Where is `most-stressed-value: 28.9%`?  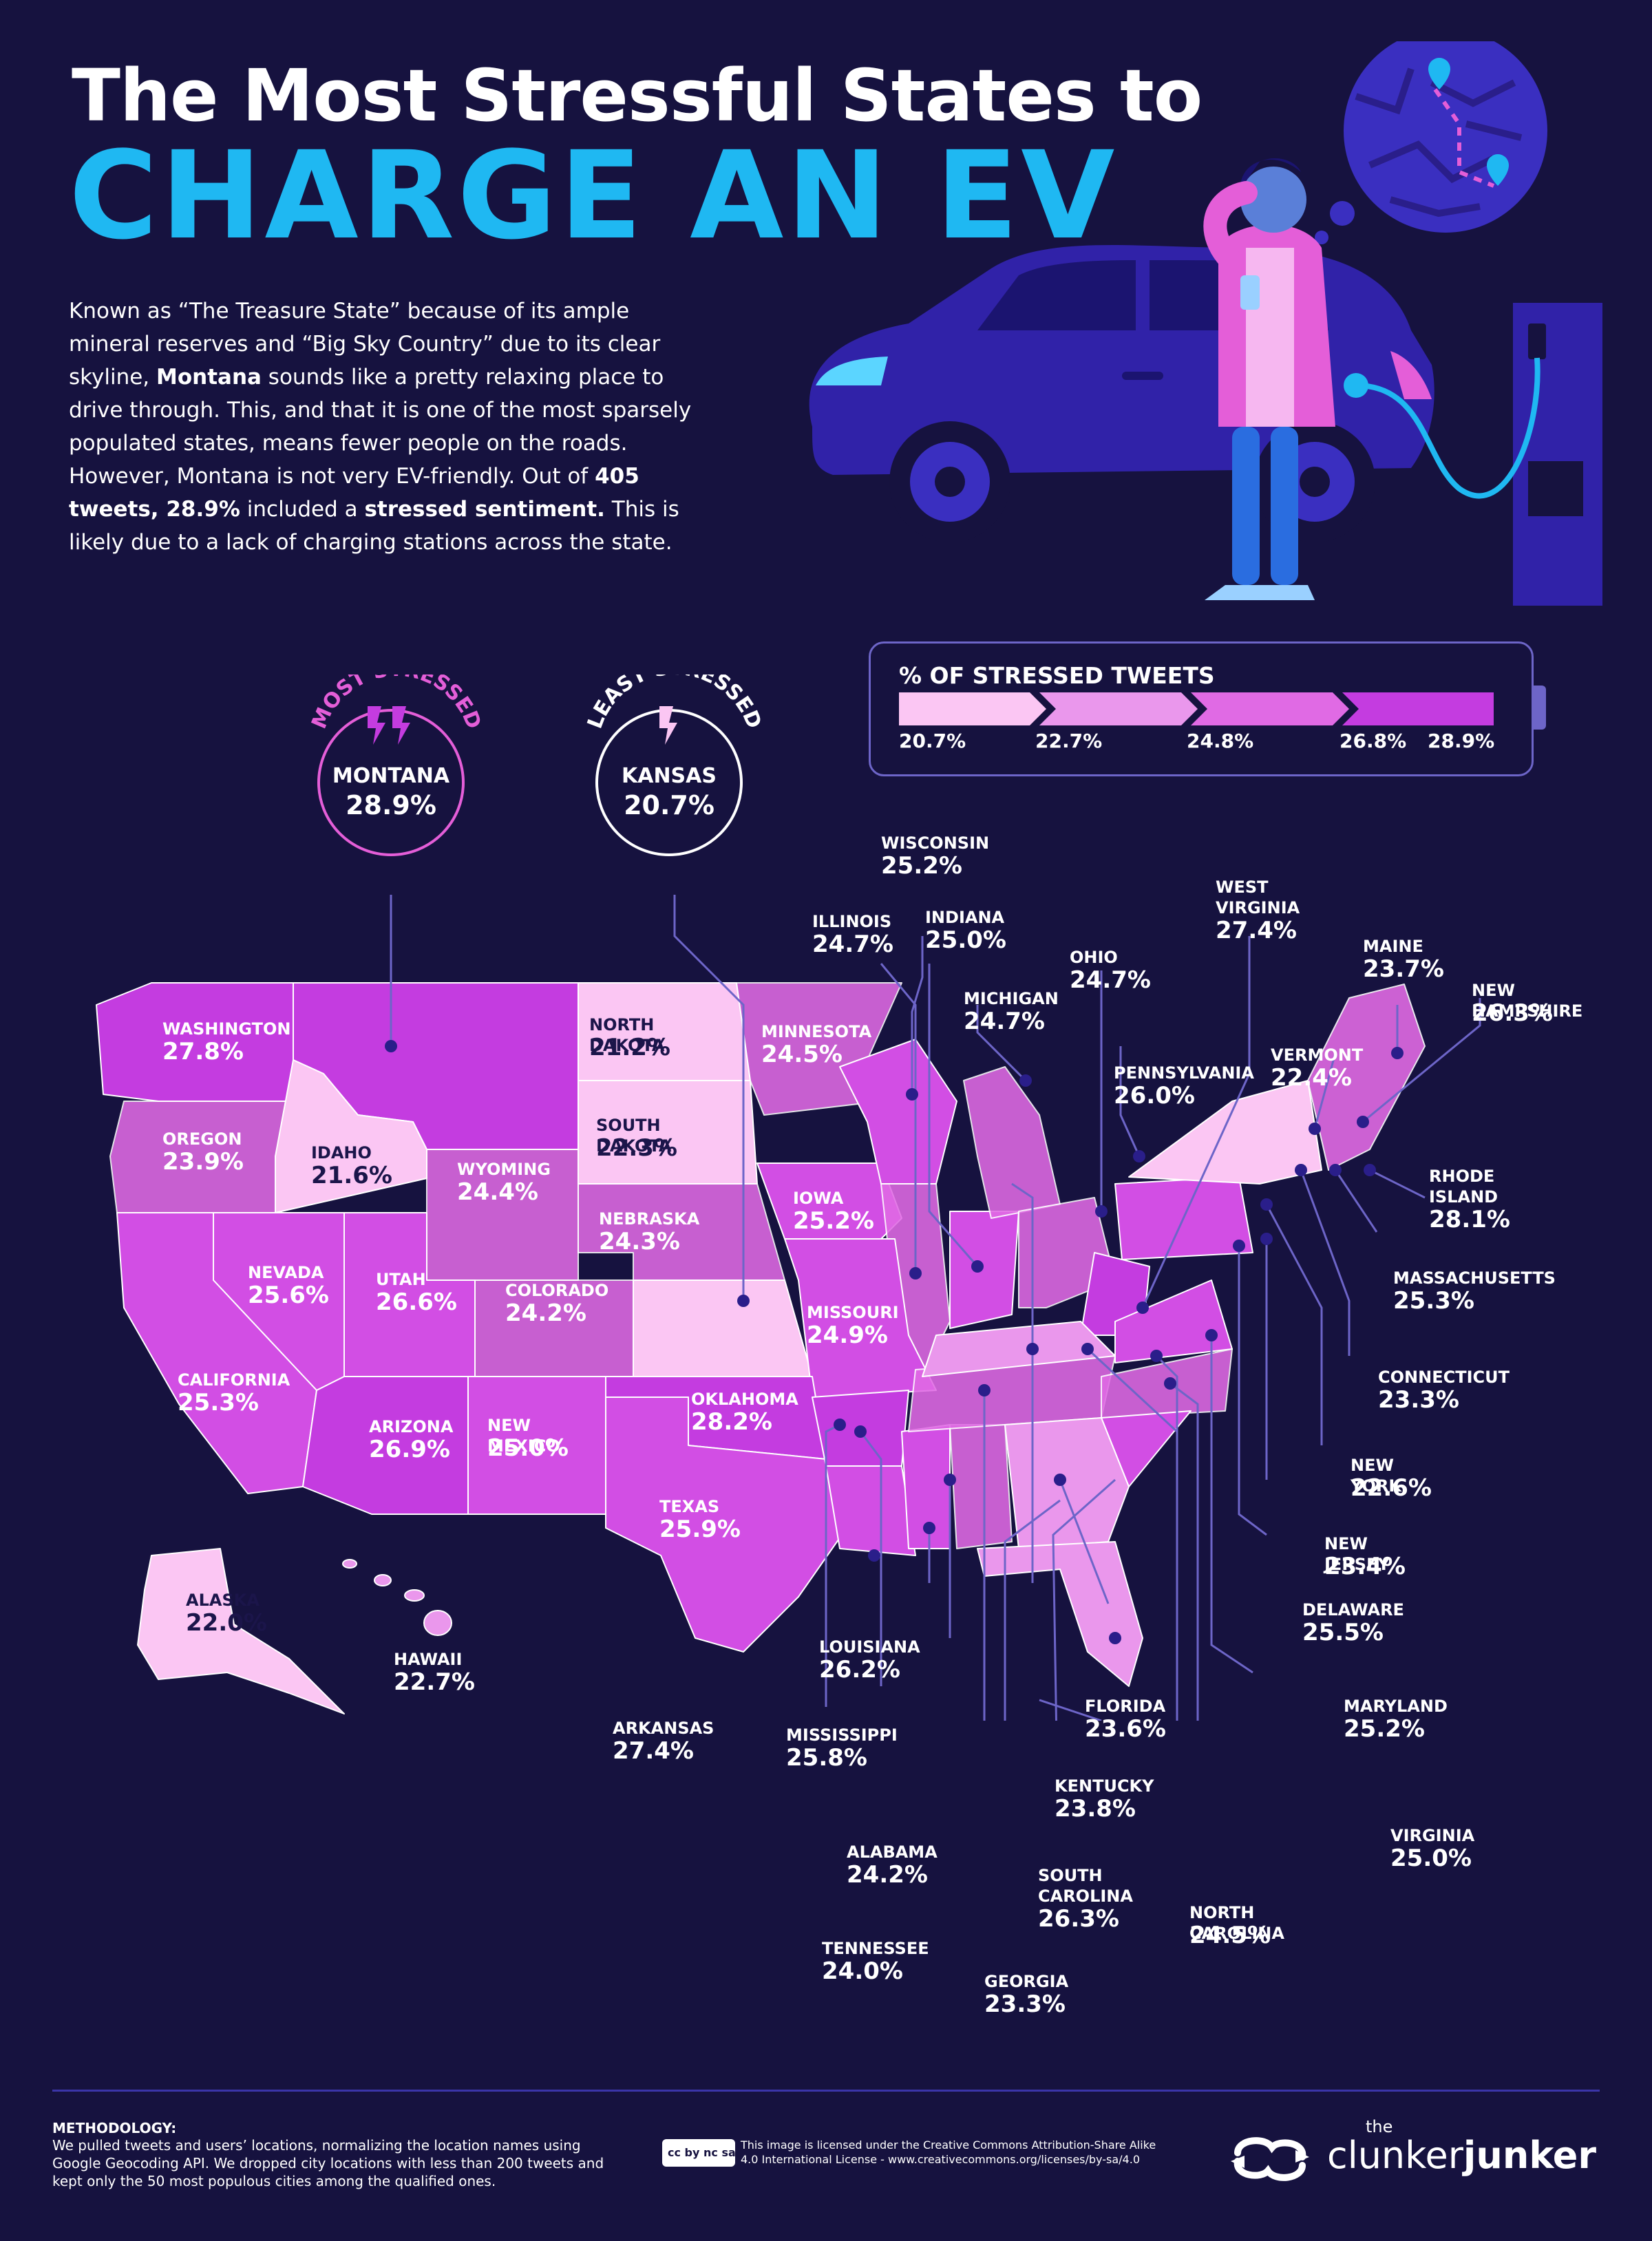
most-stressed-value: 28.9% is located at coordinates (391, 805).